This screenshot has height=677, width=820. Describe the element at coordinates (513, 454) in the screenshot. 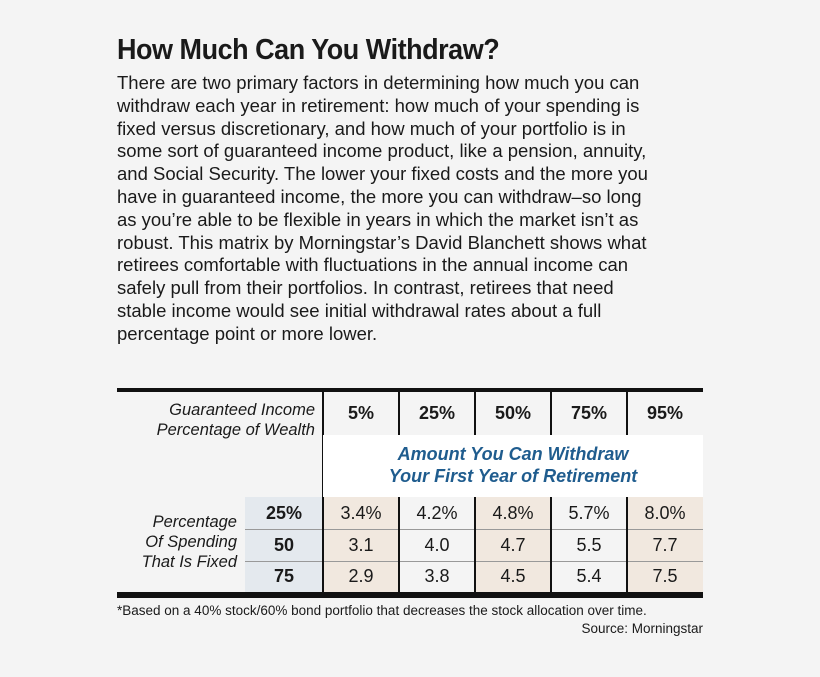

I see `band-line: Amount You Can Withdraw` at that location.